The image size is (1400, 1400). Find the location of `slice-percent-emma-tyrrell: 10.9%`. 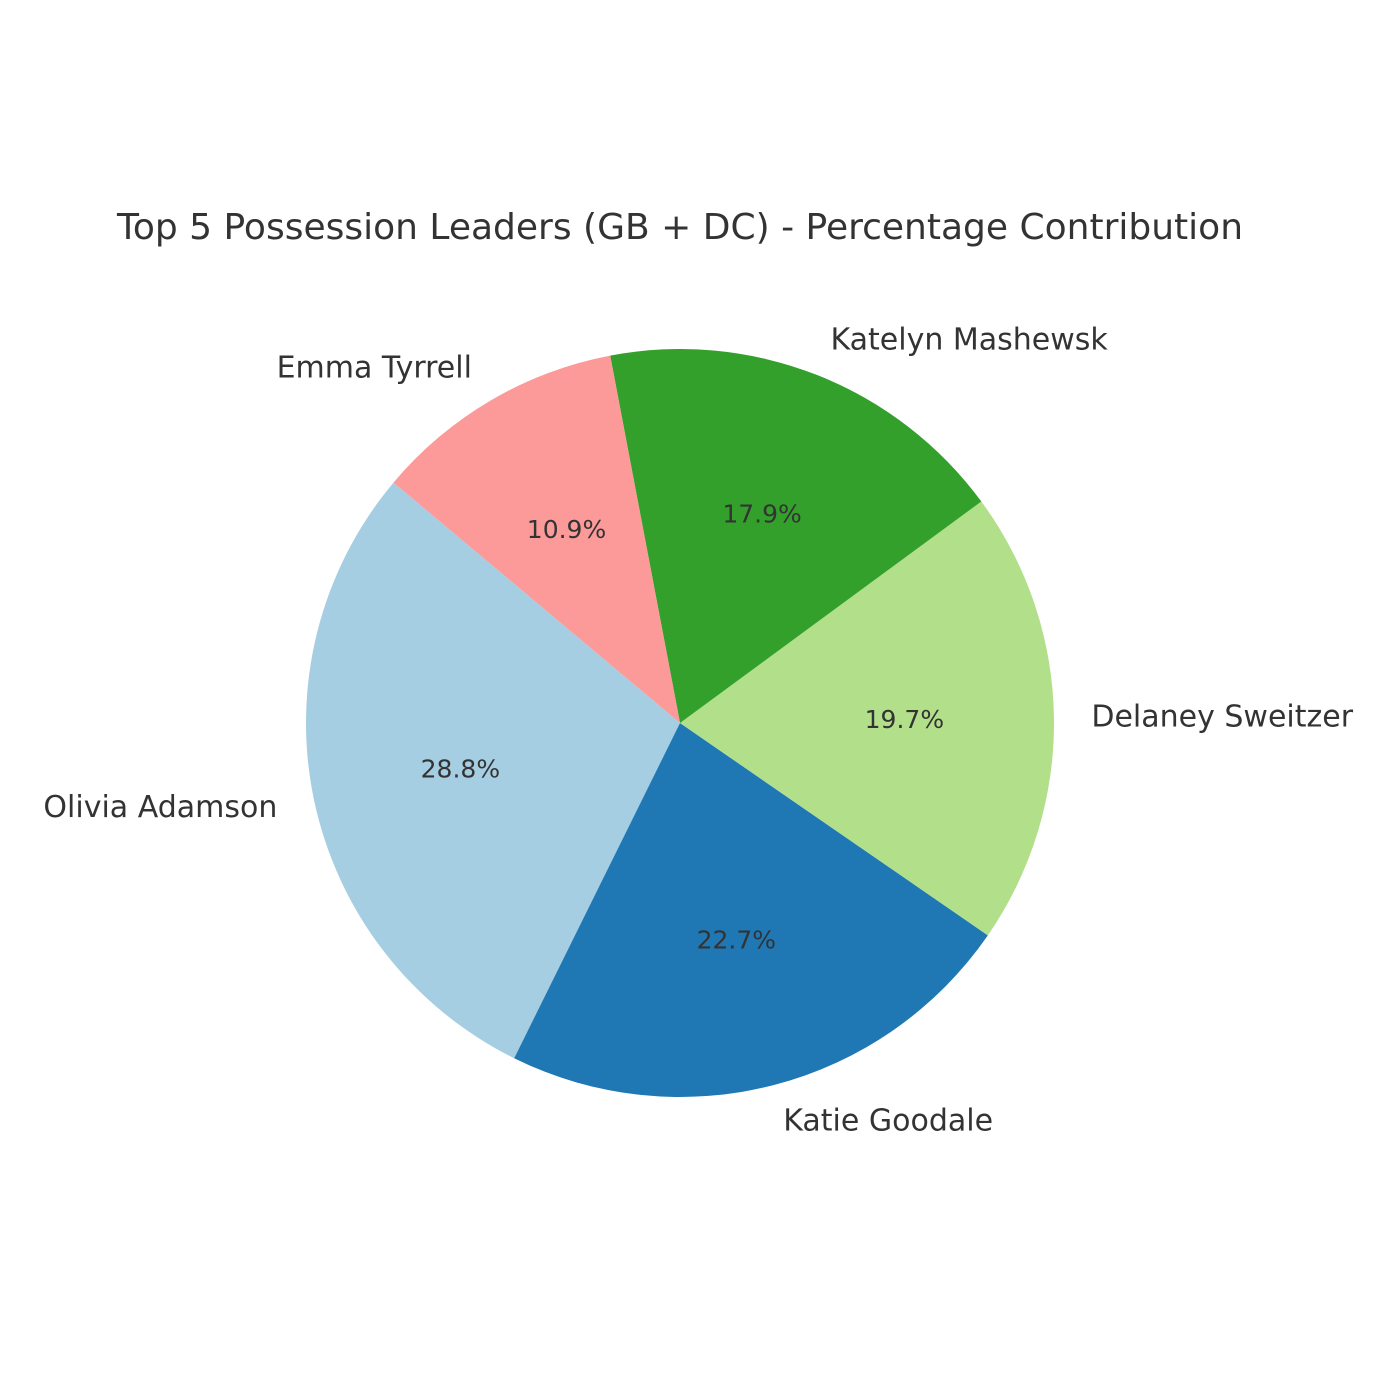

slice-percent-emma-tyrrell: 10.9% is located at coordinates (566, 529).